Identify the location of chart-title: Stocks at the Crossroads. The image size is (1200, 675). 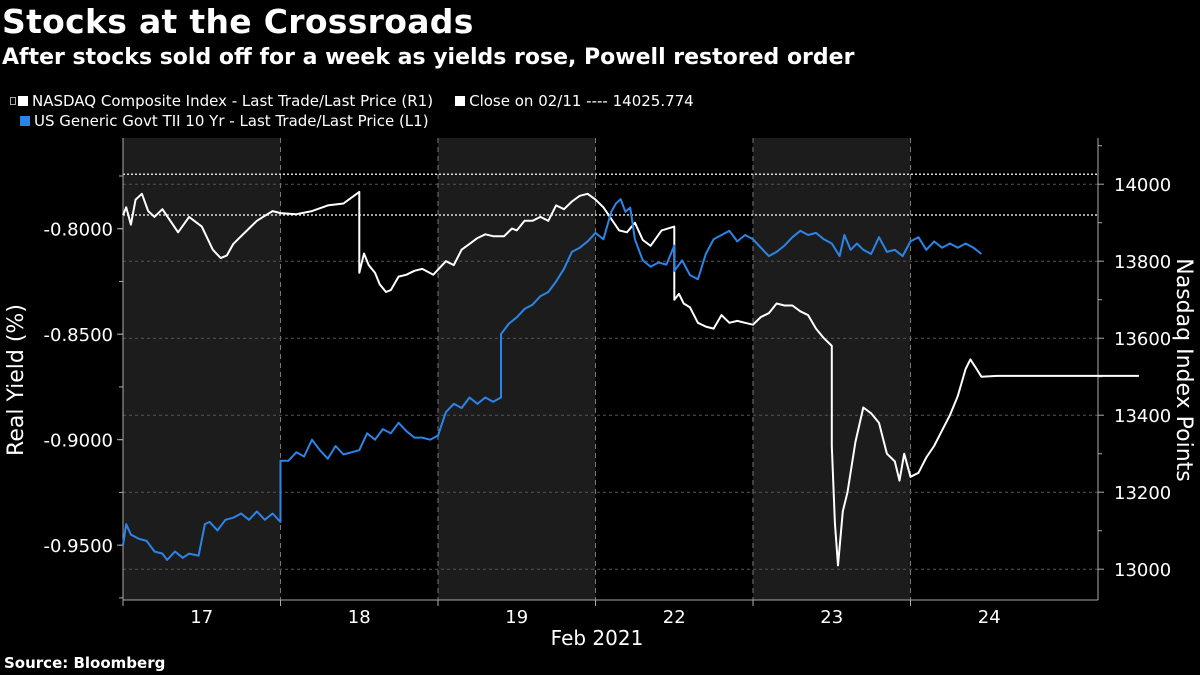
(238, 21).